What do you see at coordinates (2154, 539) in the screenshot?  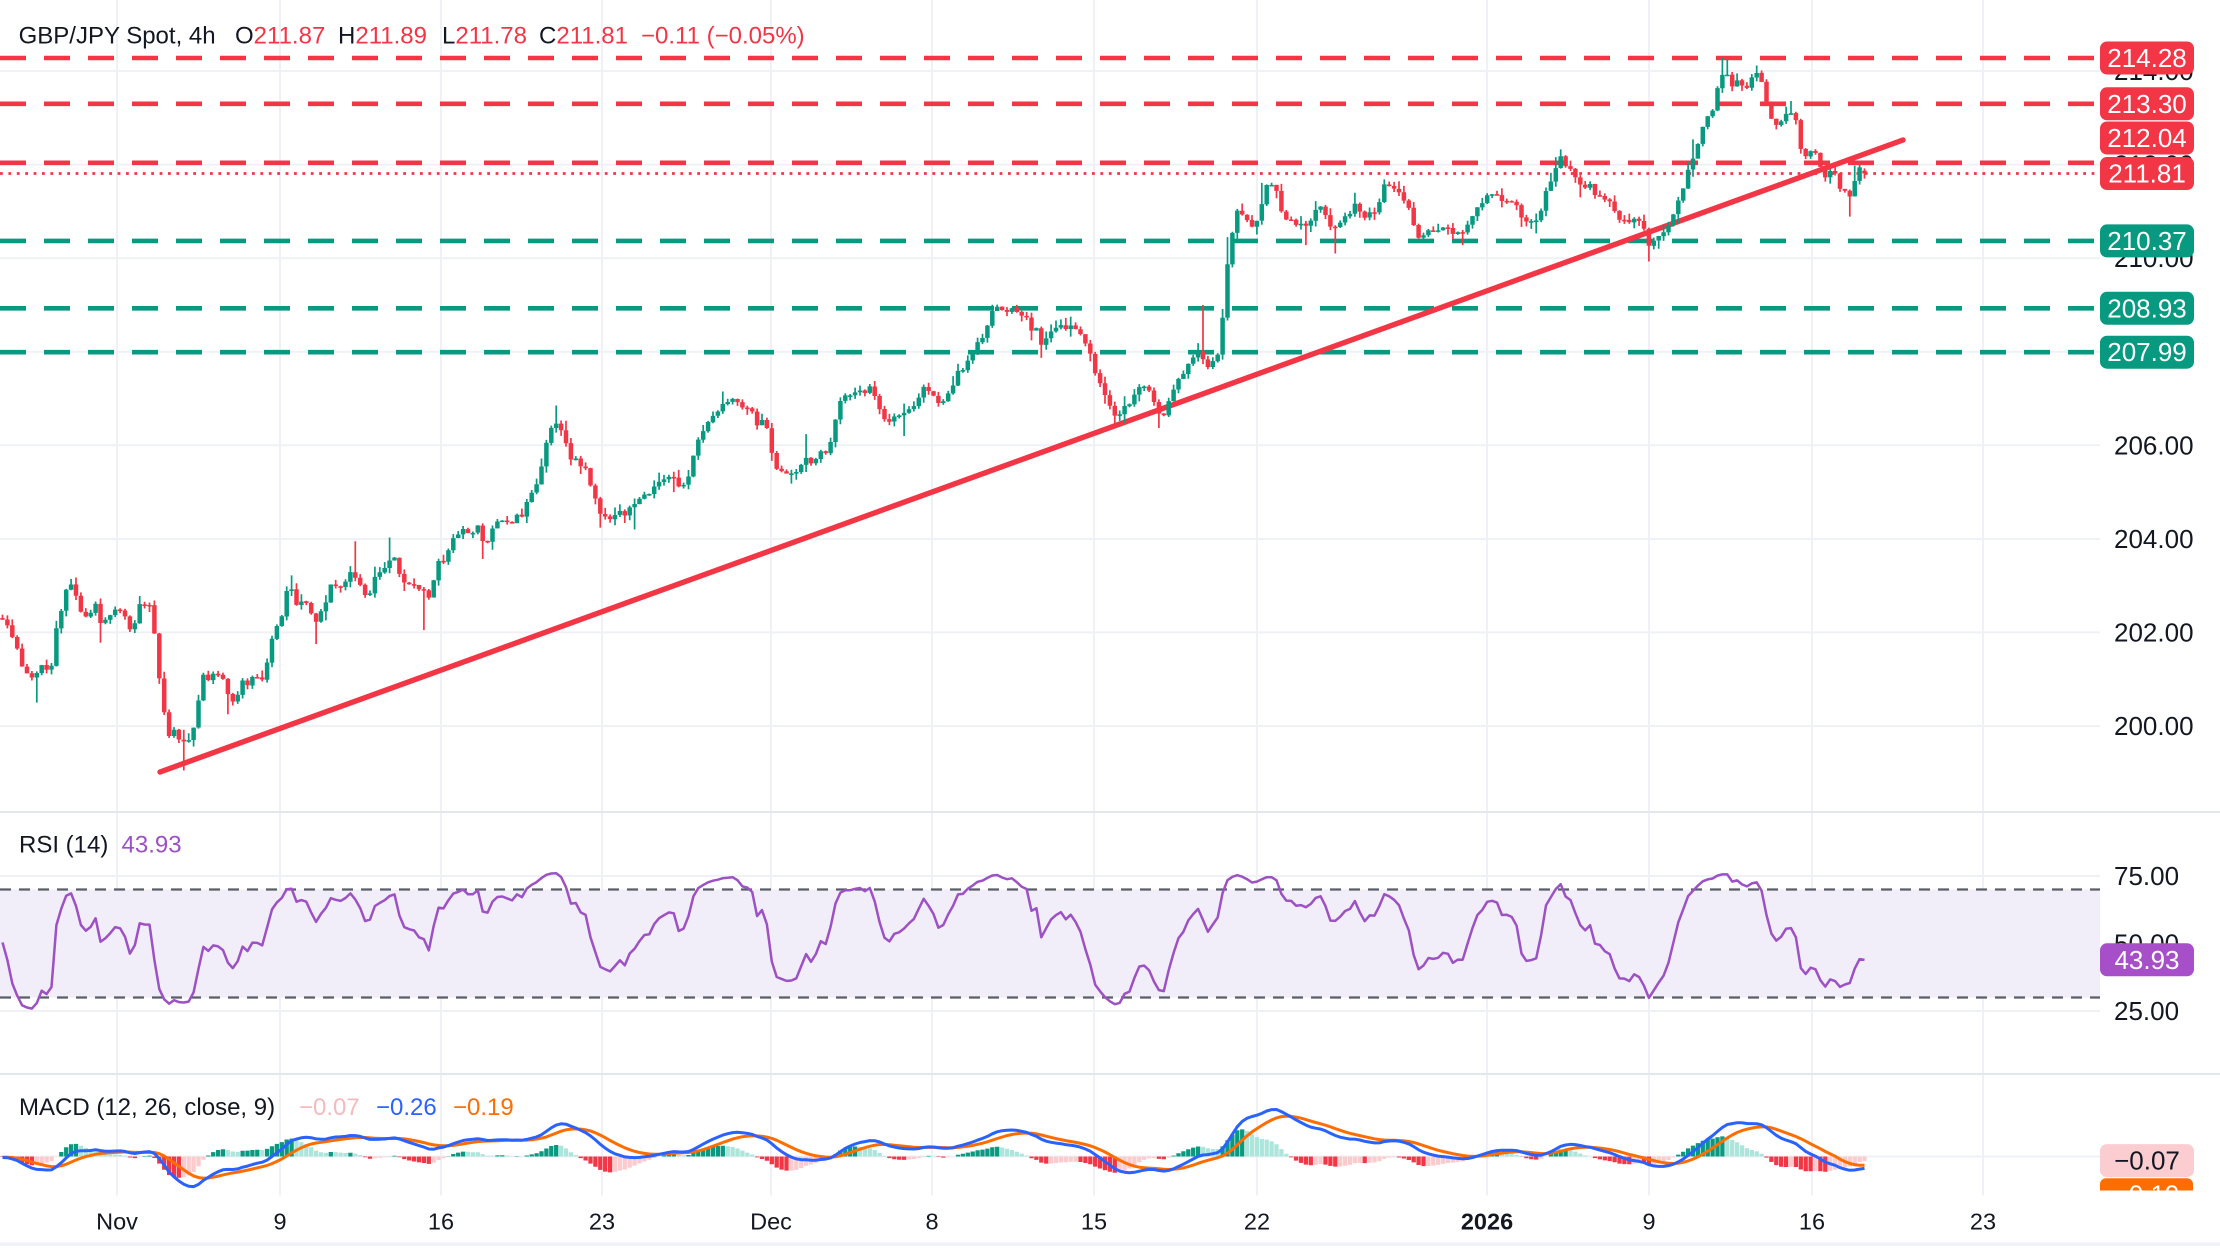 I see `svg-text: 204.00` at bounding box center [2154, 539].